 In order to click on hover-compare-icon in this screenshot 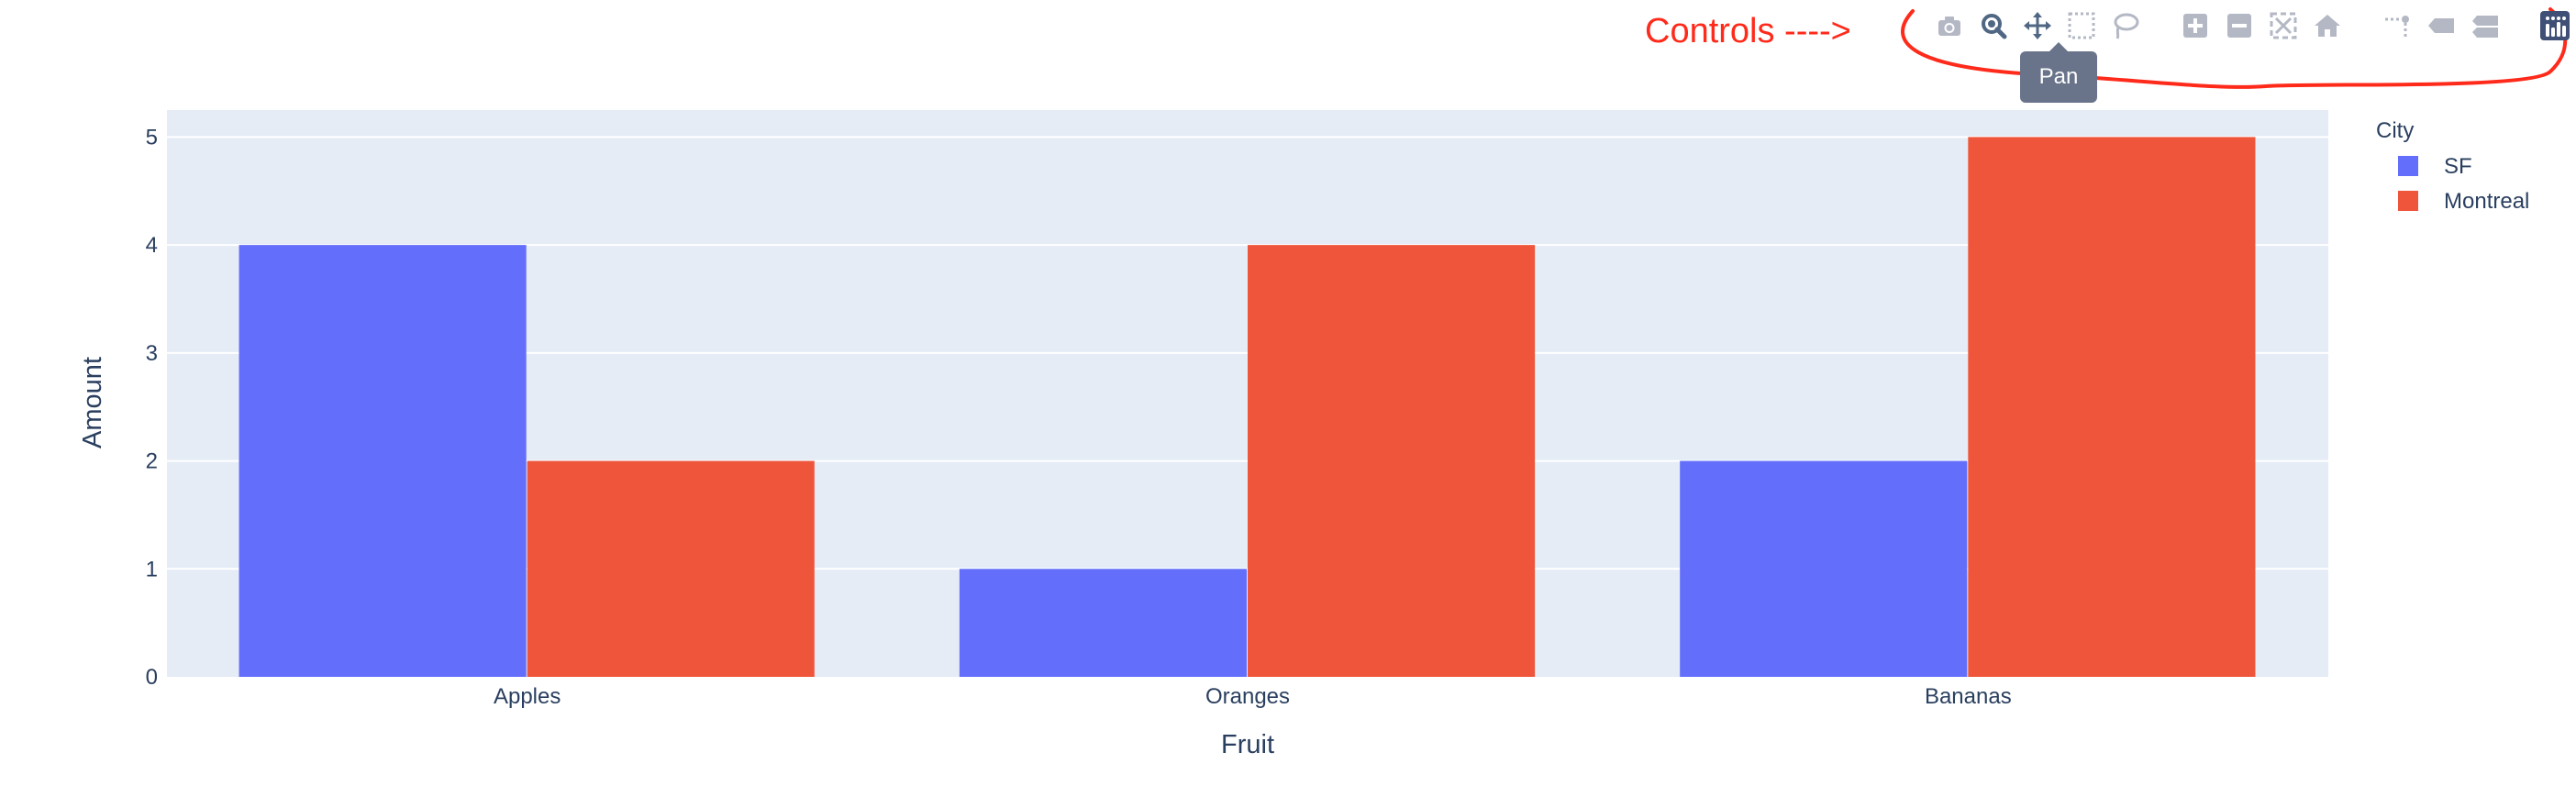, I will do `click(2485, 27)`.